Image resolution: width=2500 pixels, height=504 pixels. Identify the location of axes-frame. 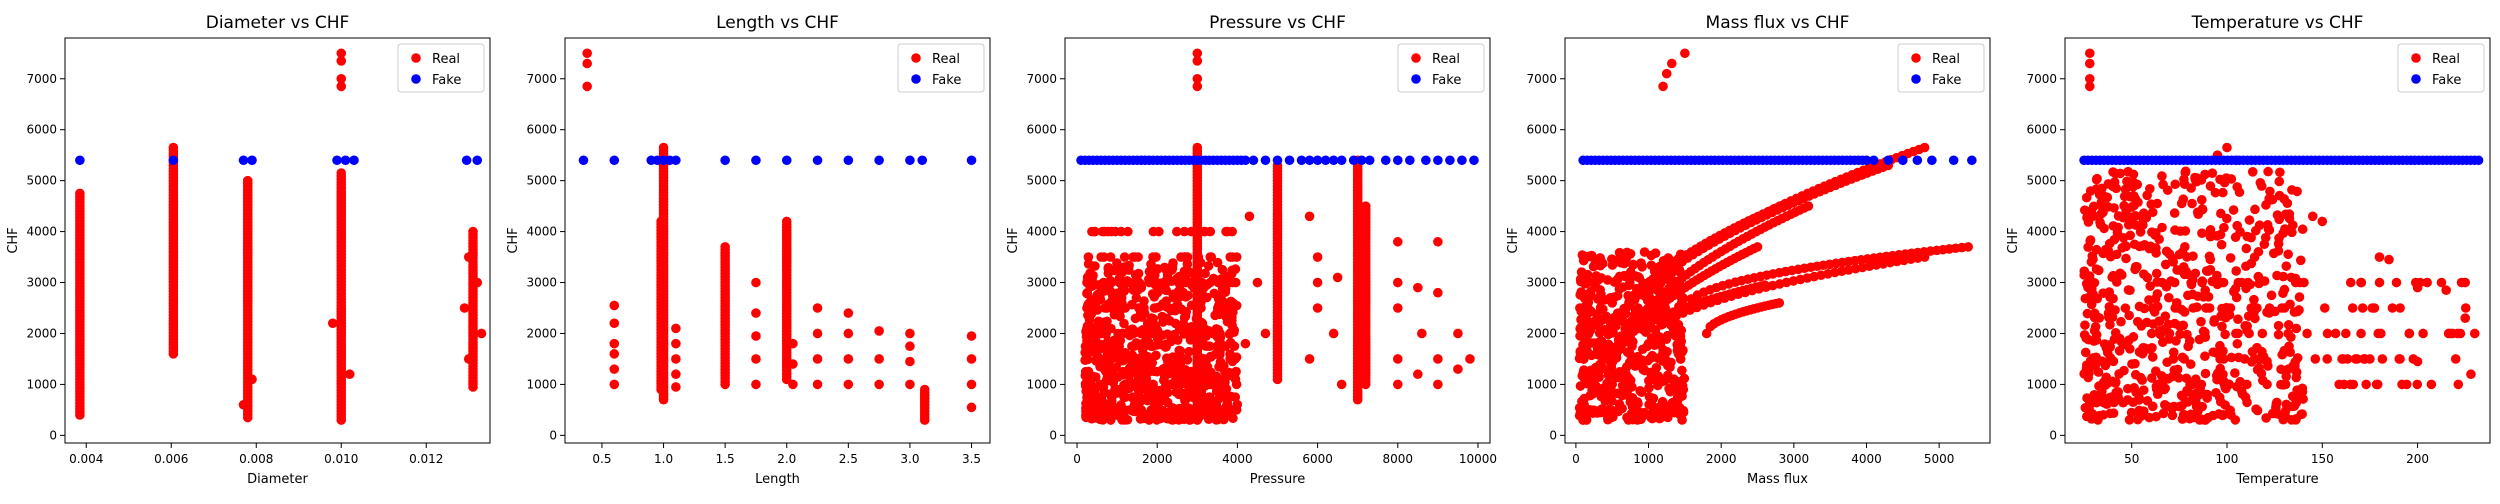
(1777, 240).